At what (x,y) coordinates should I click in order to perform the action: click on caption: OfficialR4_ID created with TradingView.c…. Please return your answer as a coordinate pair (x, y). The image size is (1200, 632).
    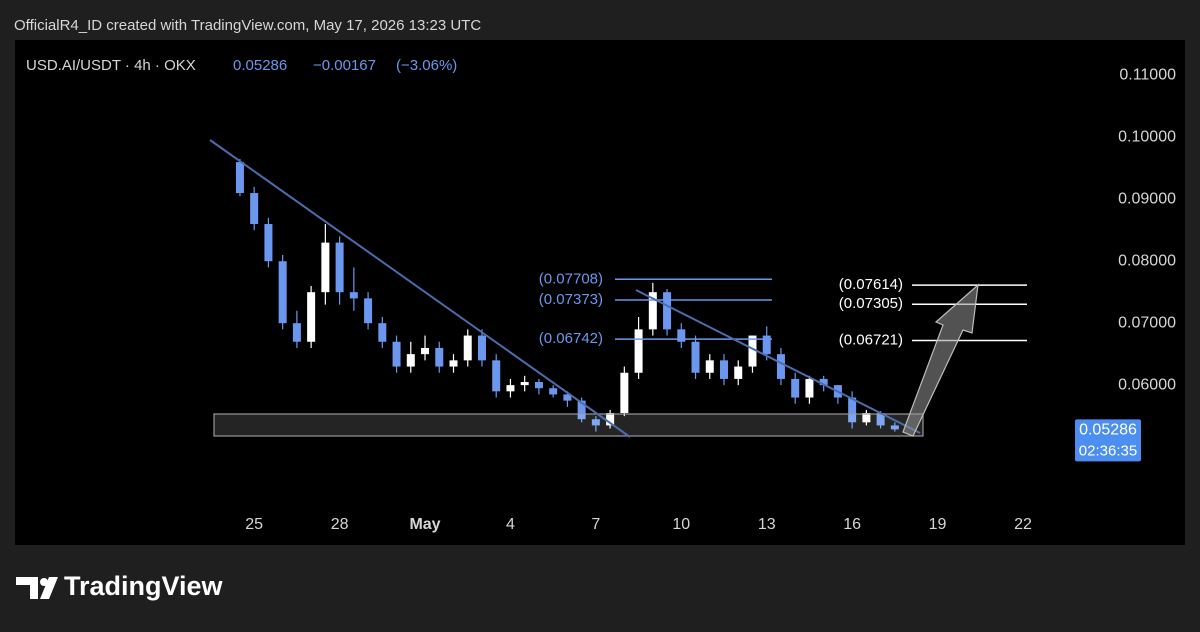
    Looking at the image, I should click on (247, 25).